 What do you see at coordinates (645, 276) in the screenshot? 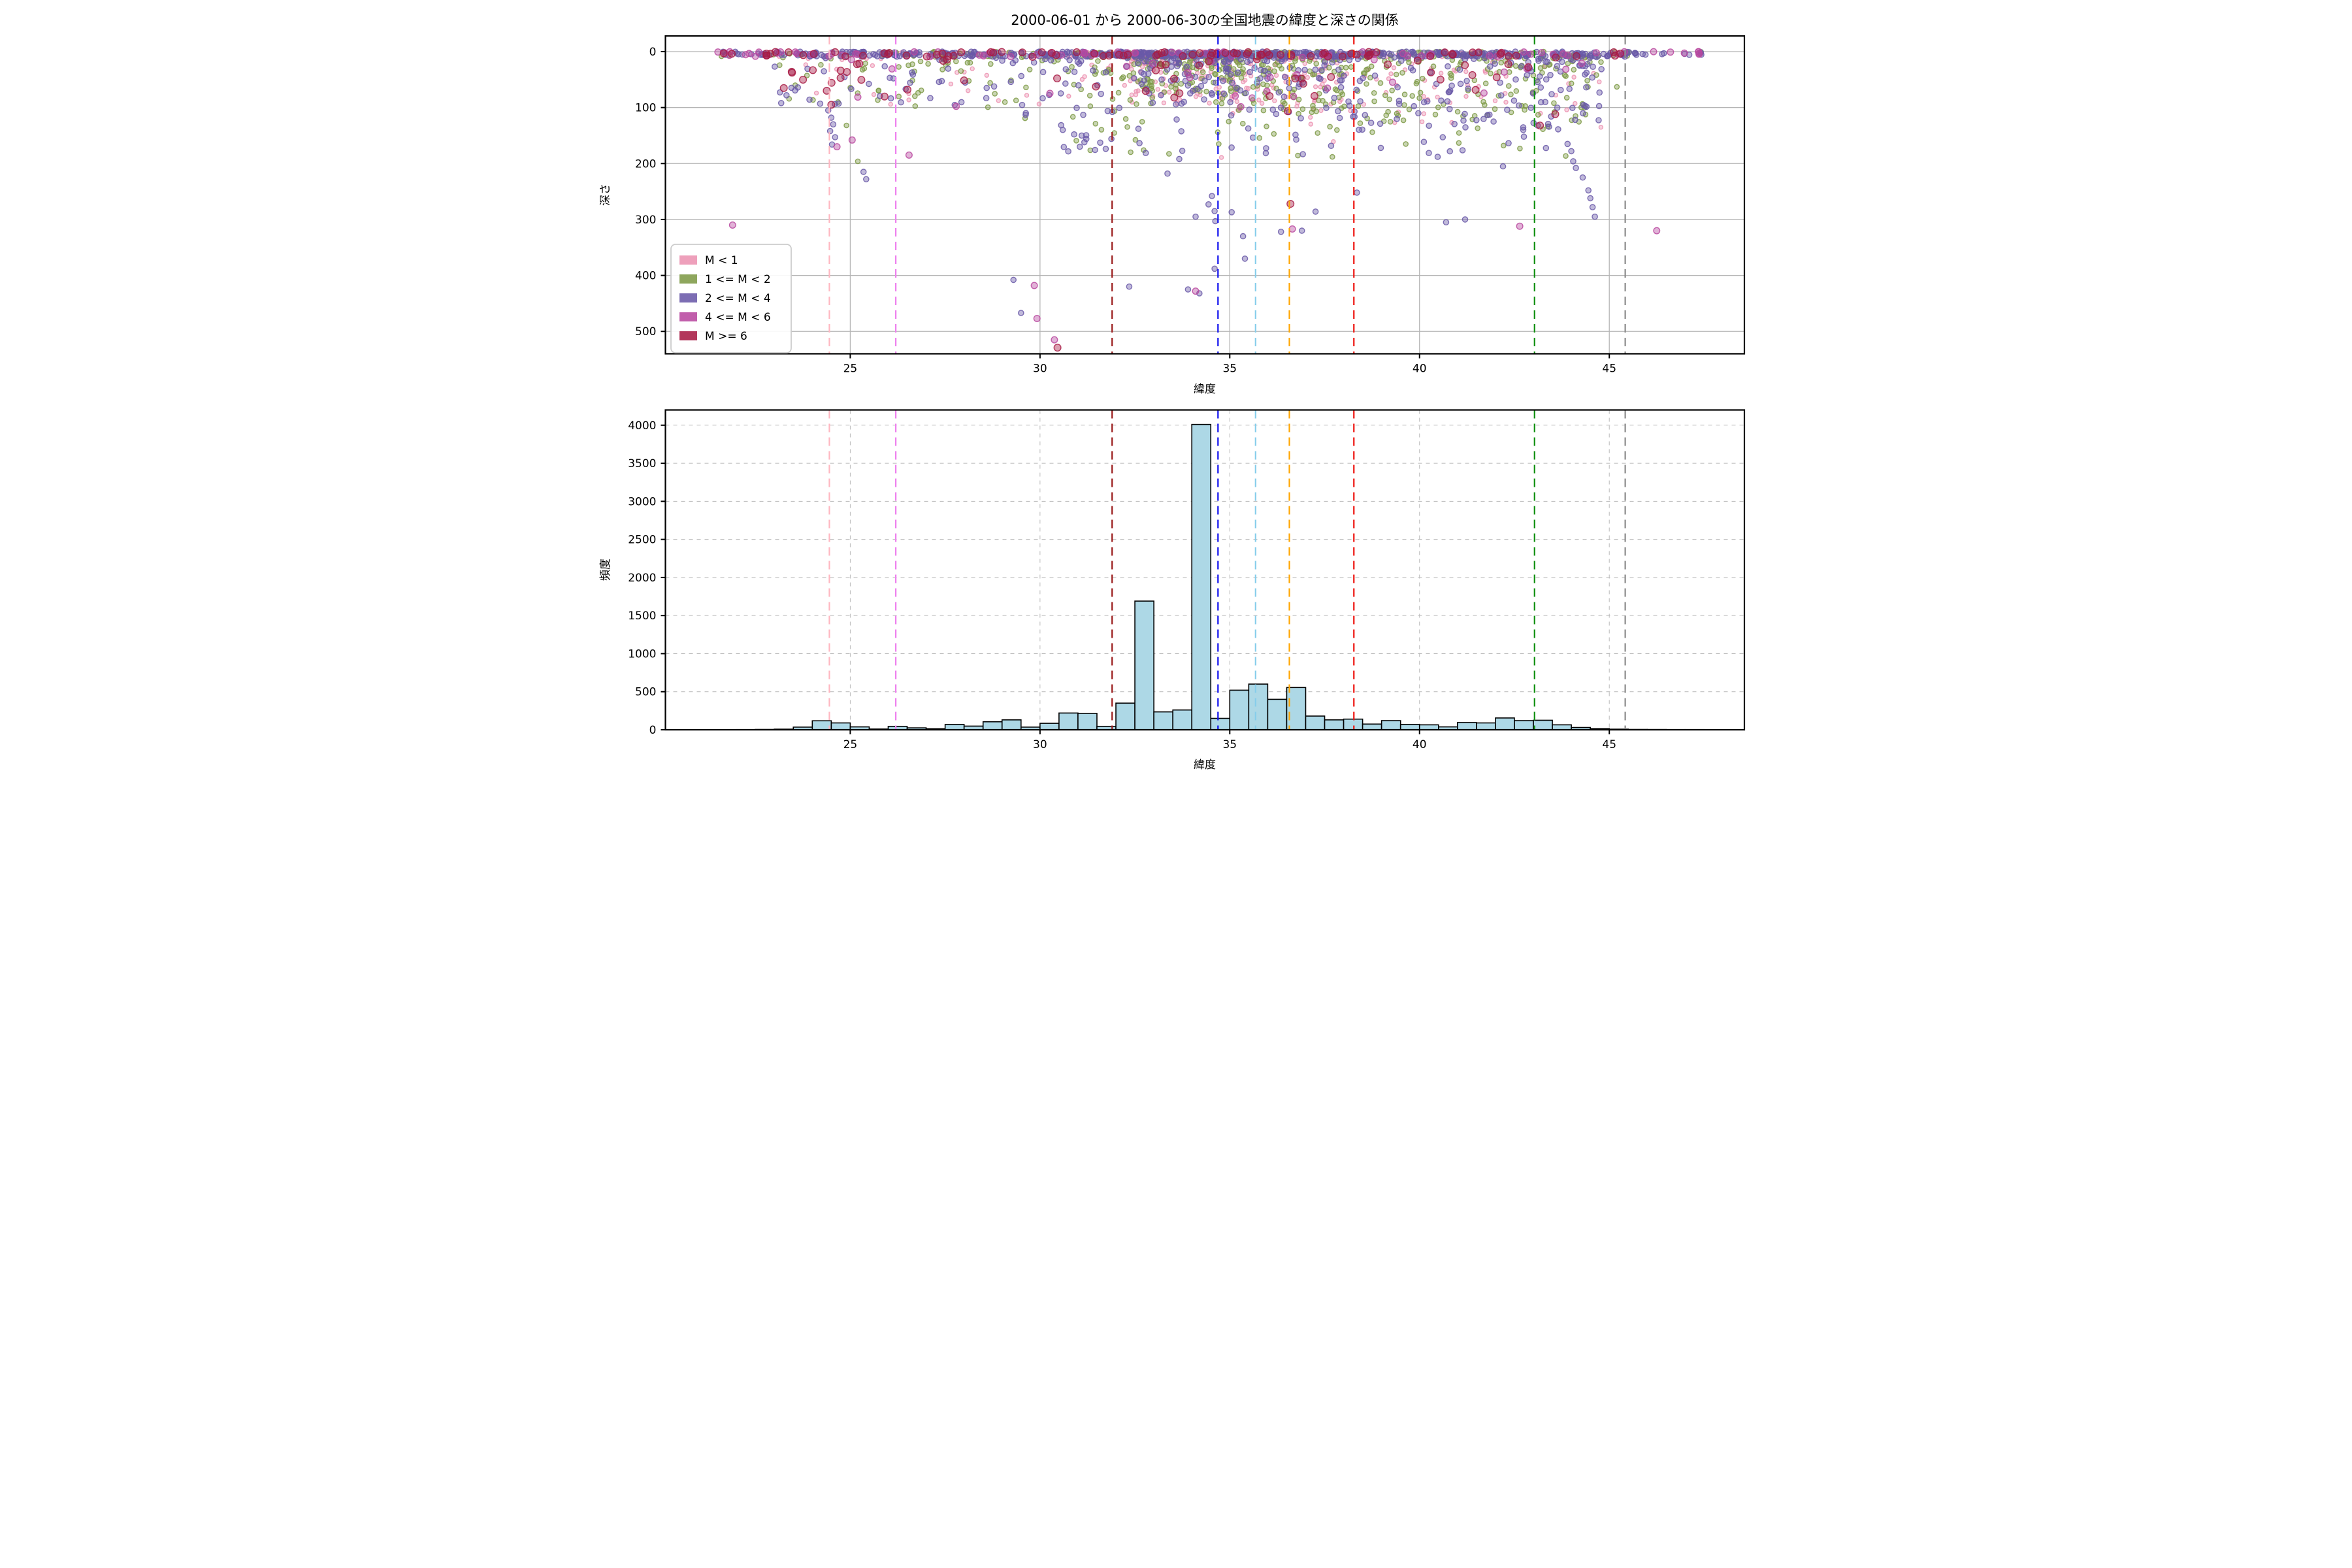
I see `svg-text: 400` at bounding box center [645, 276].